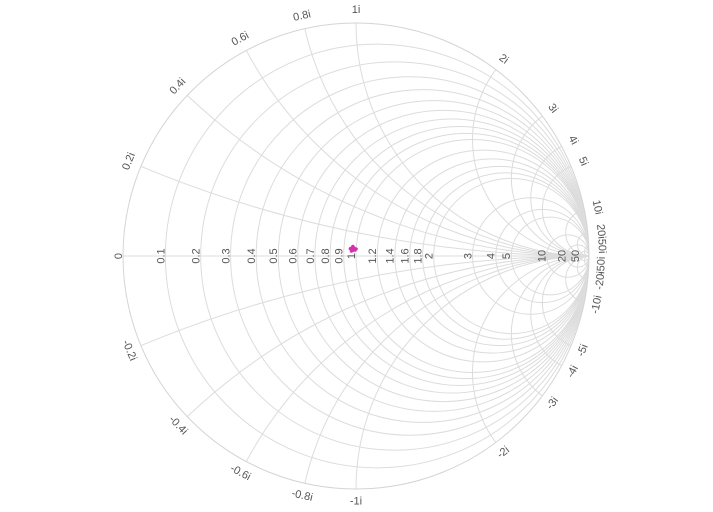  What do you see at coordinates (311, 255) in the screenshot?
I see `resistance-tick-label: 0.7` at bounding box center [311, 255].